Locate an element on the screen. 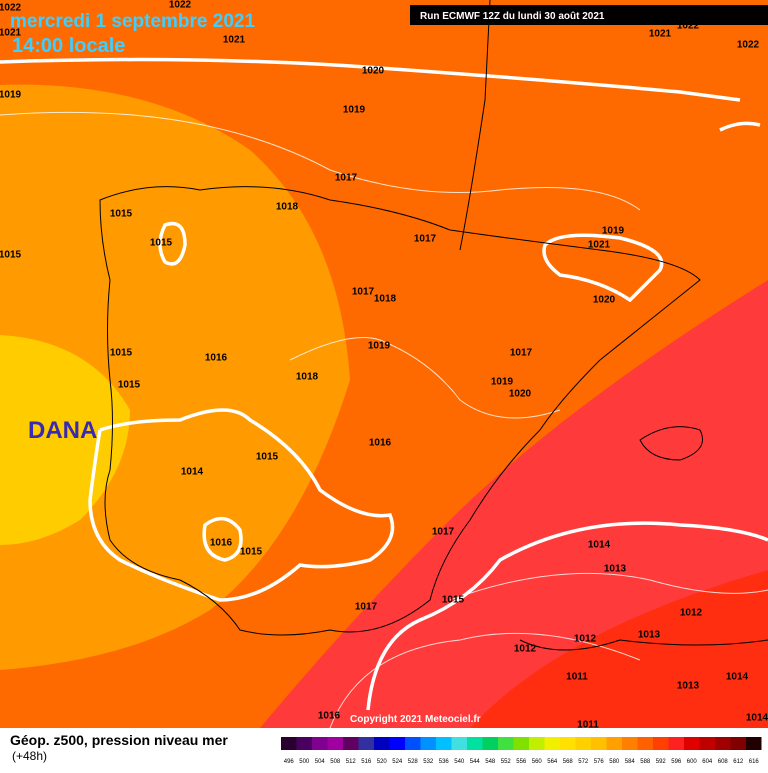 The height and width of the screenshot is (773, 768). scale-label: 528 is located at coordinates (413, 762).